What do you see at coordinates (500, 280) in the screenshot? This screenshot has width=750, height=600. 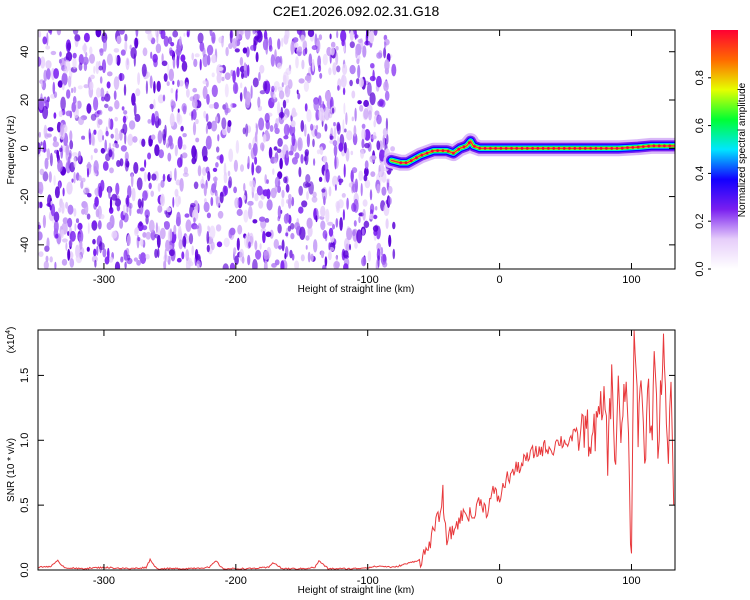 I see `x-tick-label: 0` at bounding box center [500, 280].